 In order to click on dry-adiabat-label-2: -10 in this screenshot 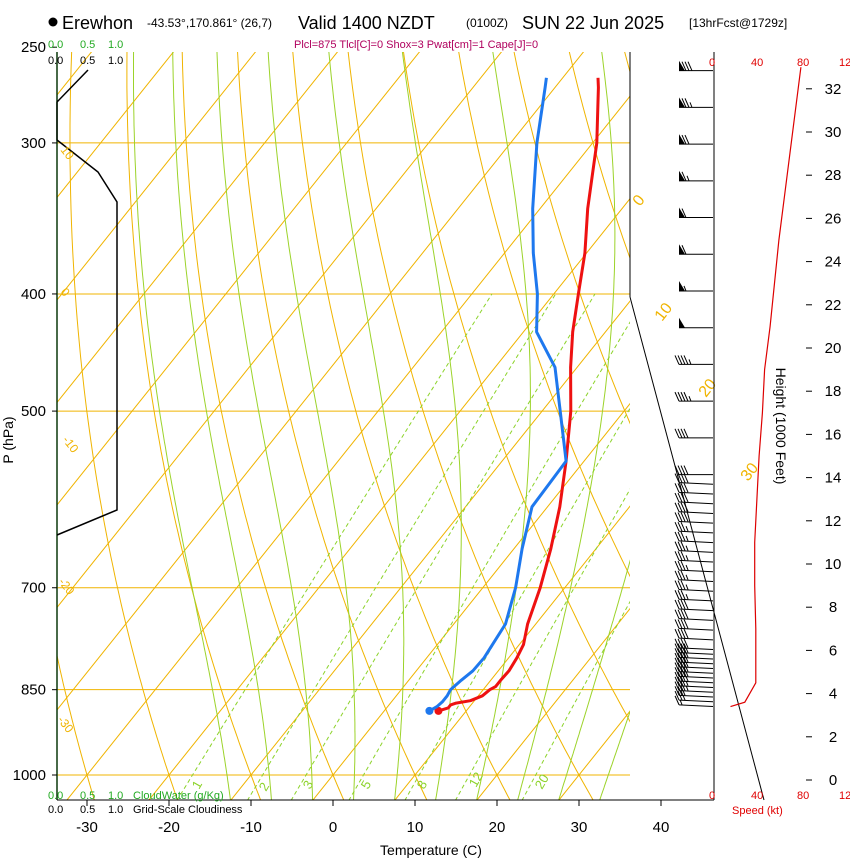, I will do `click(71, 444)`.